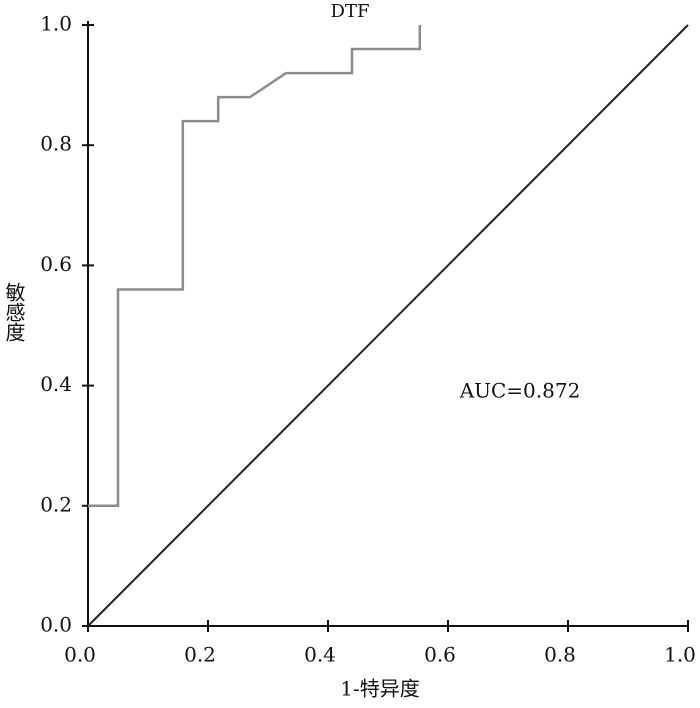 The width and height of the screenshot is (700, 708). I want to click on x-tick-label: 0.2, so click(200, 655).